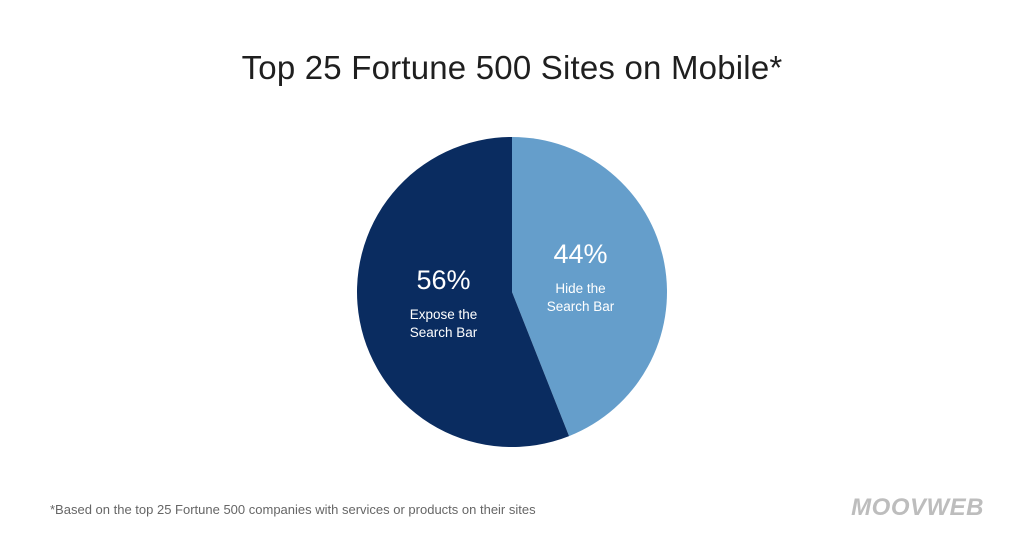 Image resolution: width=1024 pixels, height=553 pixels. I want to click on chart-title: Top 25 Fortune 500 Sites on Mobile*, so click(512, 67).